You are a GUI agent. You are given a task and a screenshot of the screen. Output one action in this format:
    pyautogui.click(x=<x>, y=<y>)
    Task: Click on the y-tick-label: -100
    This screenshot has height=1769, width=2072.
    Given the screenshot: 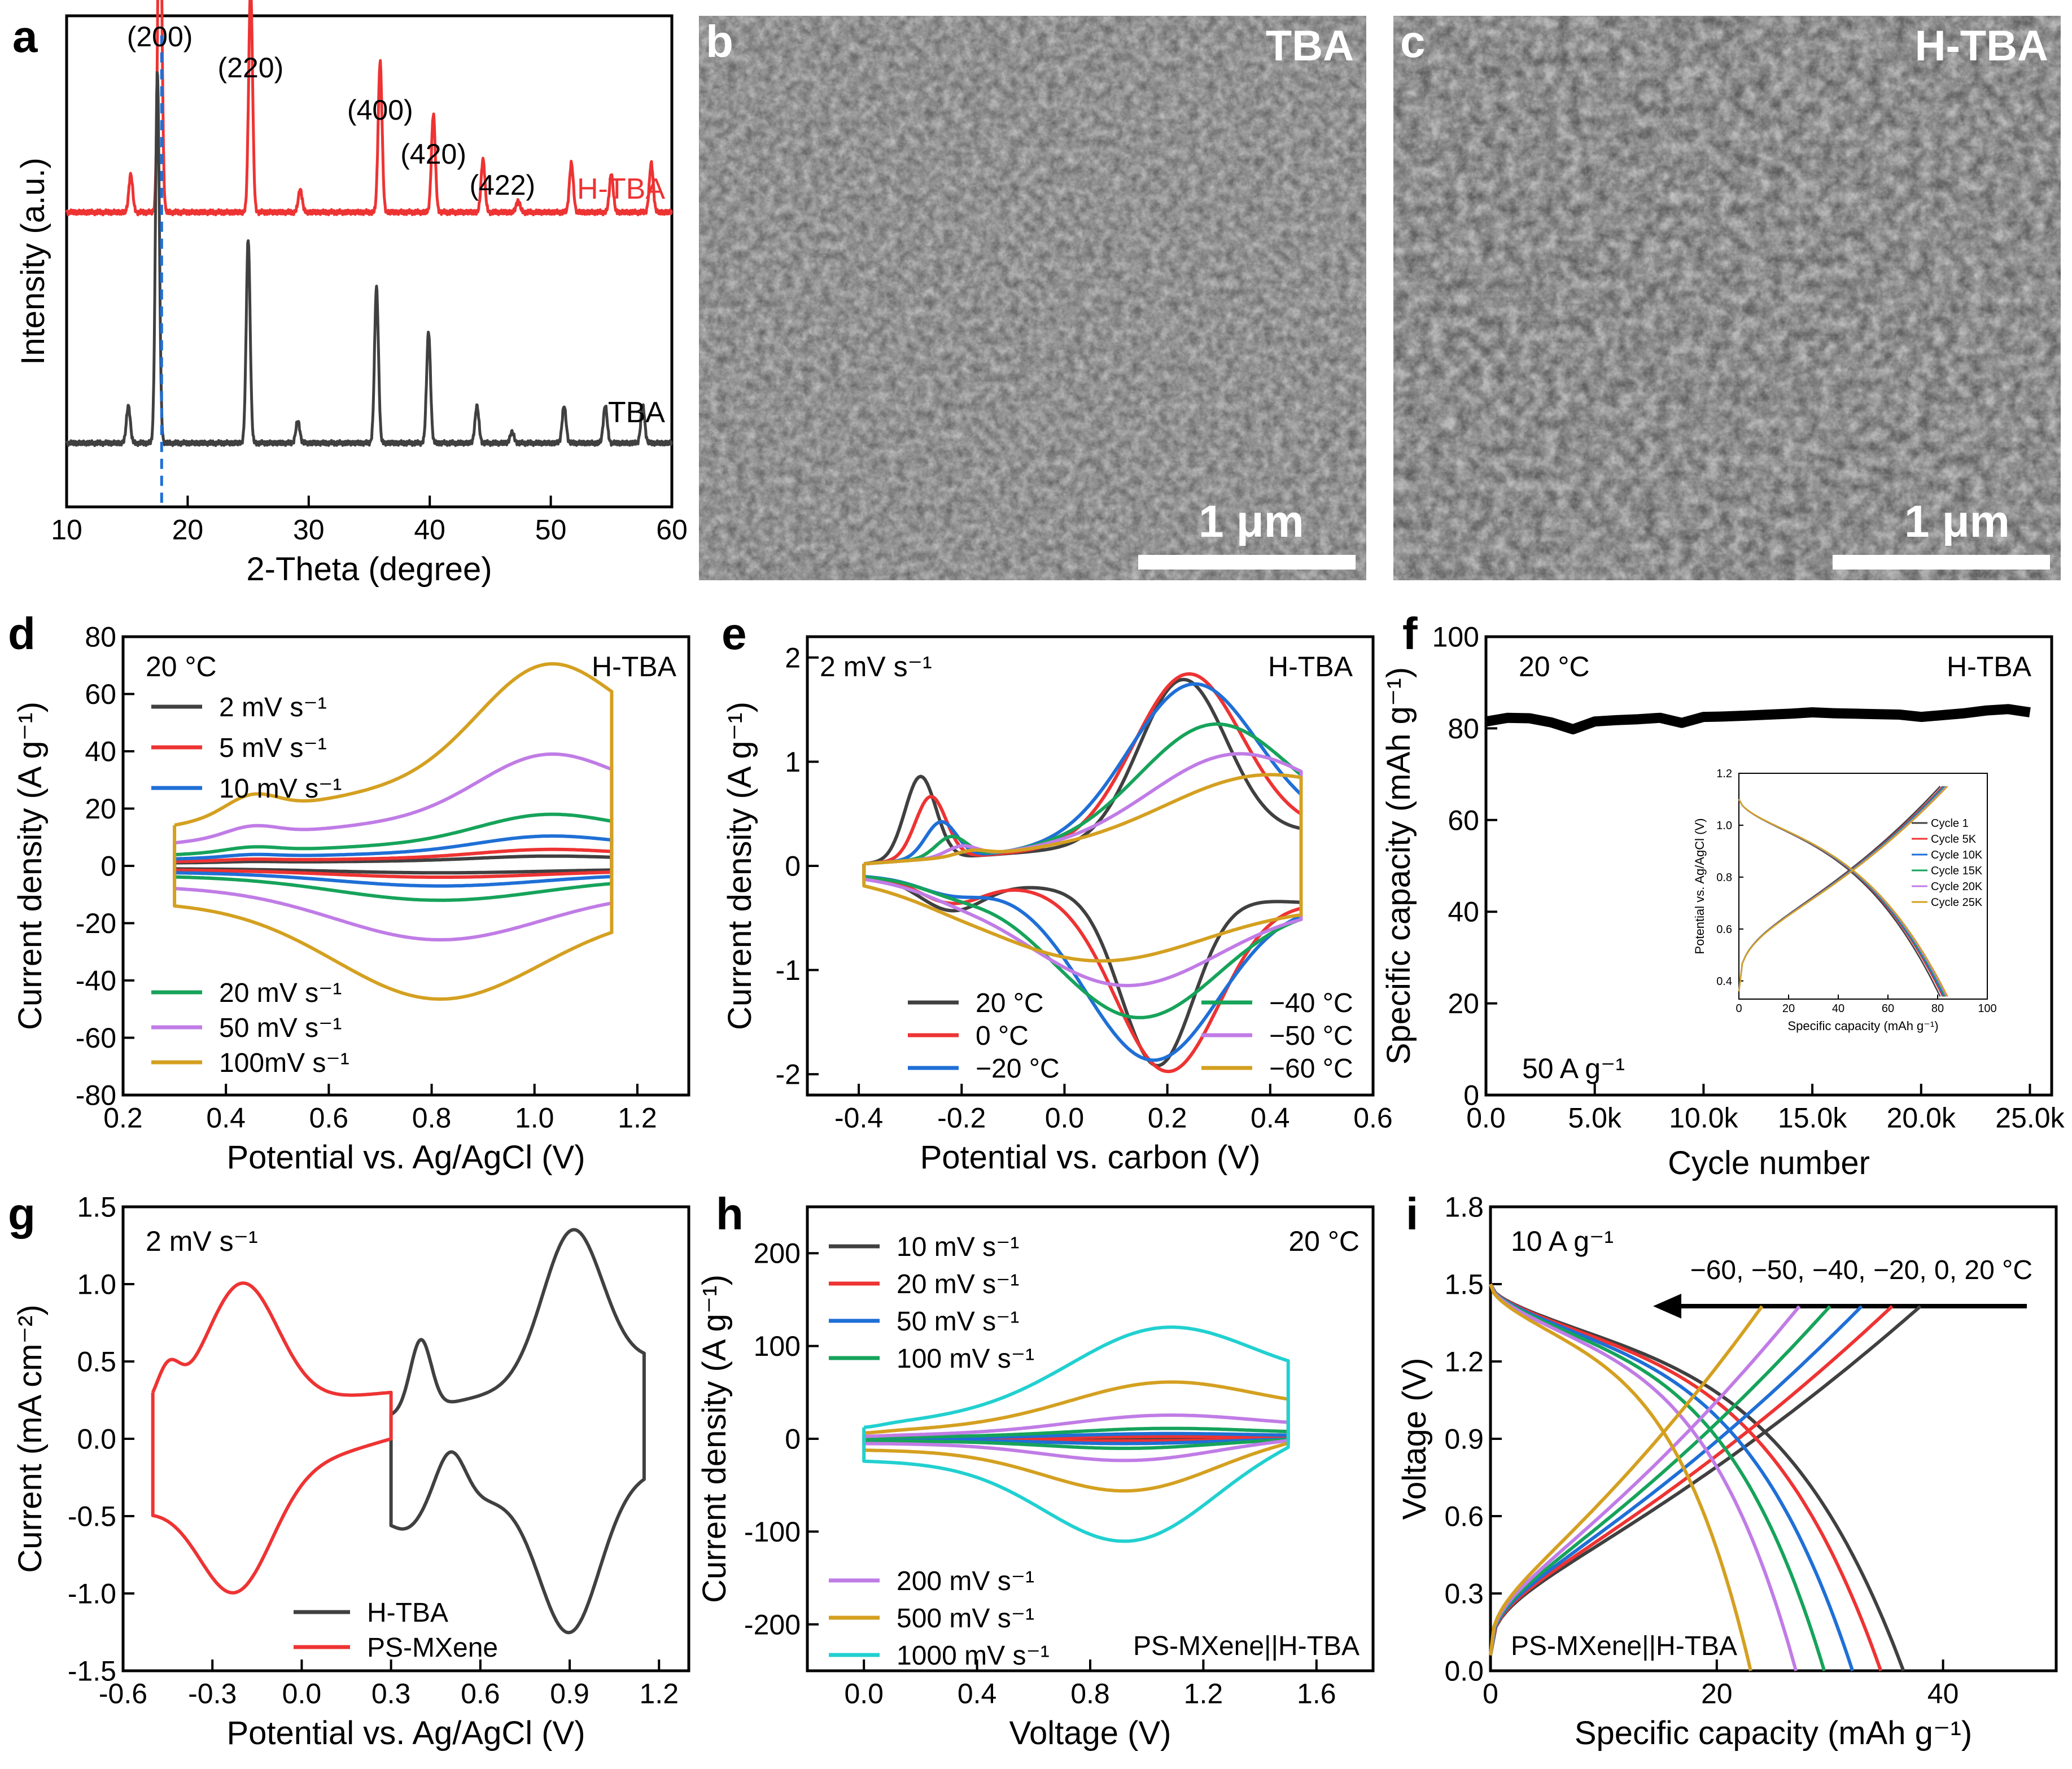 What is the action you would take?
    pyautogui.click(x=772, y=1532)
    